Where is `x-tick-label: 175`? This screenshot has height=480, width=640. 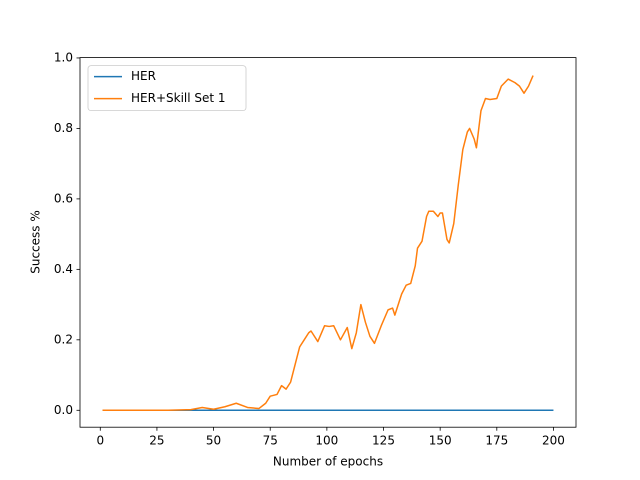
x-tick-label: 175 is located at coordinates (496, 441).